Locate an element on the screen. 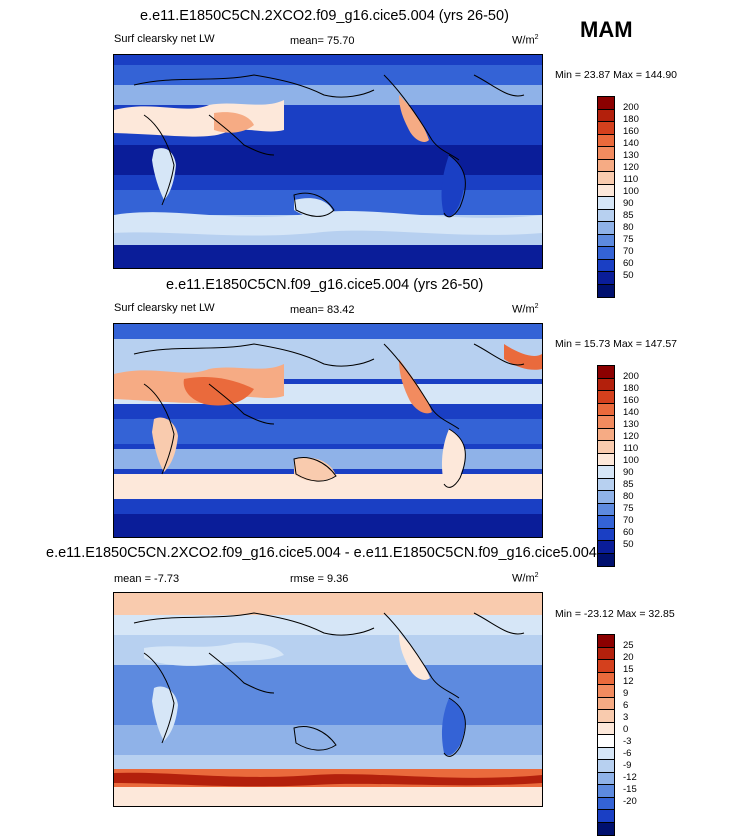 The image size is (733, 836). colorbar-label: 12 is located at coordinates (628, 681).